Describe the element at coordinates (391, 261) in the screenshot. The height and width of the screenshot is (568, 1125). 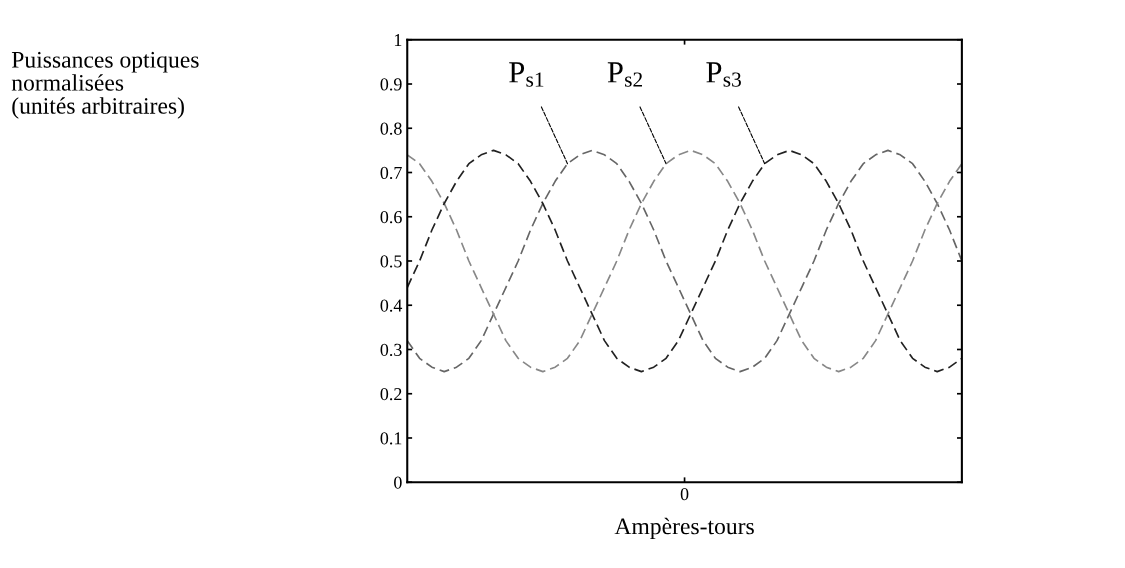
I see `y-tick-label: 0.5` at that location.